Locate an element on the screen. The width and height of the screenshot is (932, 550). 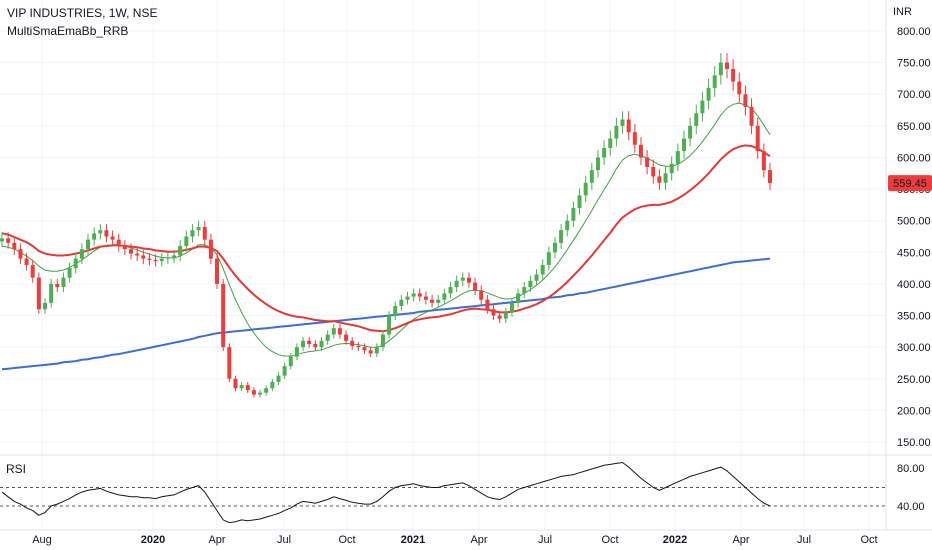
last-price-badge-bg is located at coordinates (910, 183).